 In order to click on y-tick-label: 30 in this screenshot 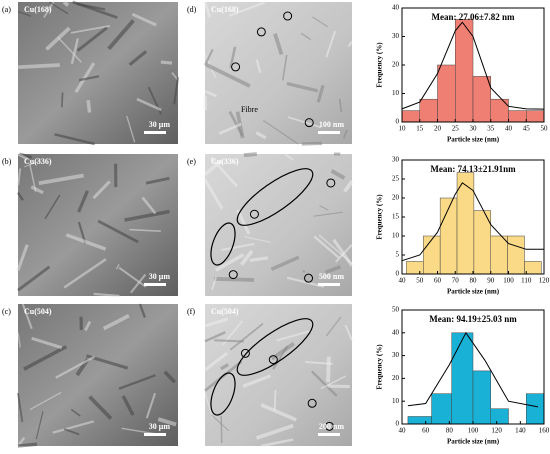, I will do `click(396, 160)`.